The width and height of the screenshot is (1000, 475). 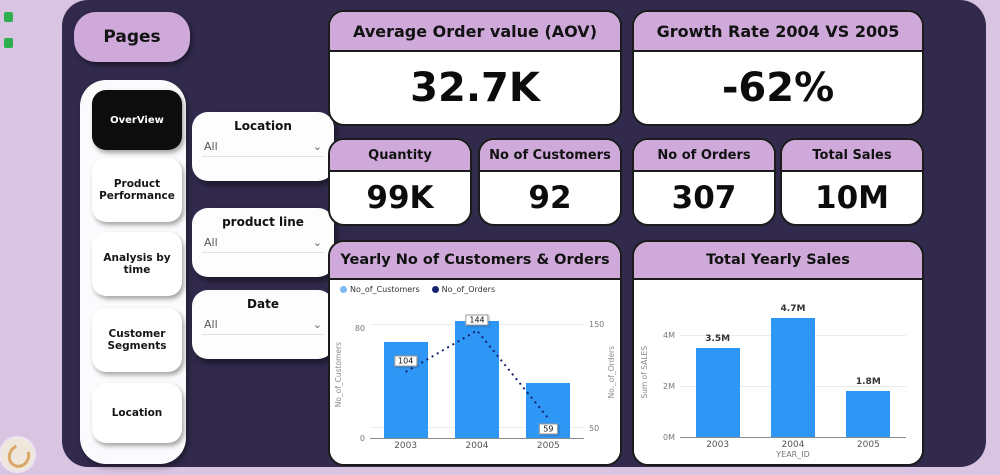 What do you see at coordinates (400, 198) in the screenshot?
I see `kpi-value: 99K` at bounding box center [400, 198].